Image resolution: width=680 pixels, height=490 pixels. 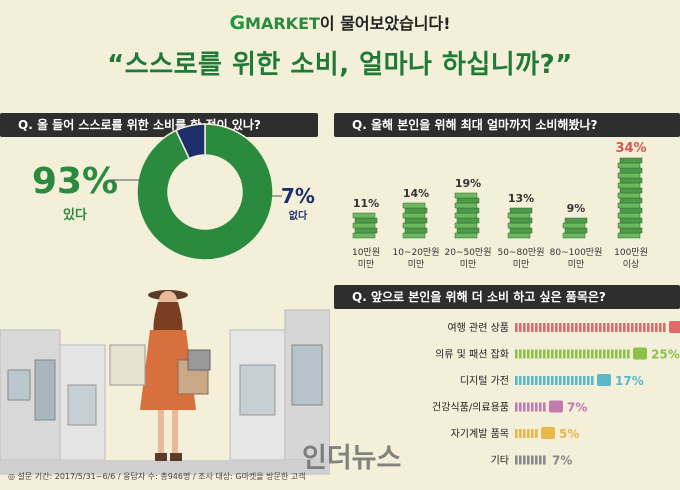 I want to click on money-bar-category-0-line-1: 미만, so click(x=366, y=264).